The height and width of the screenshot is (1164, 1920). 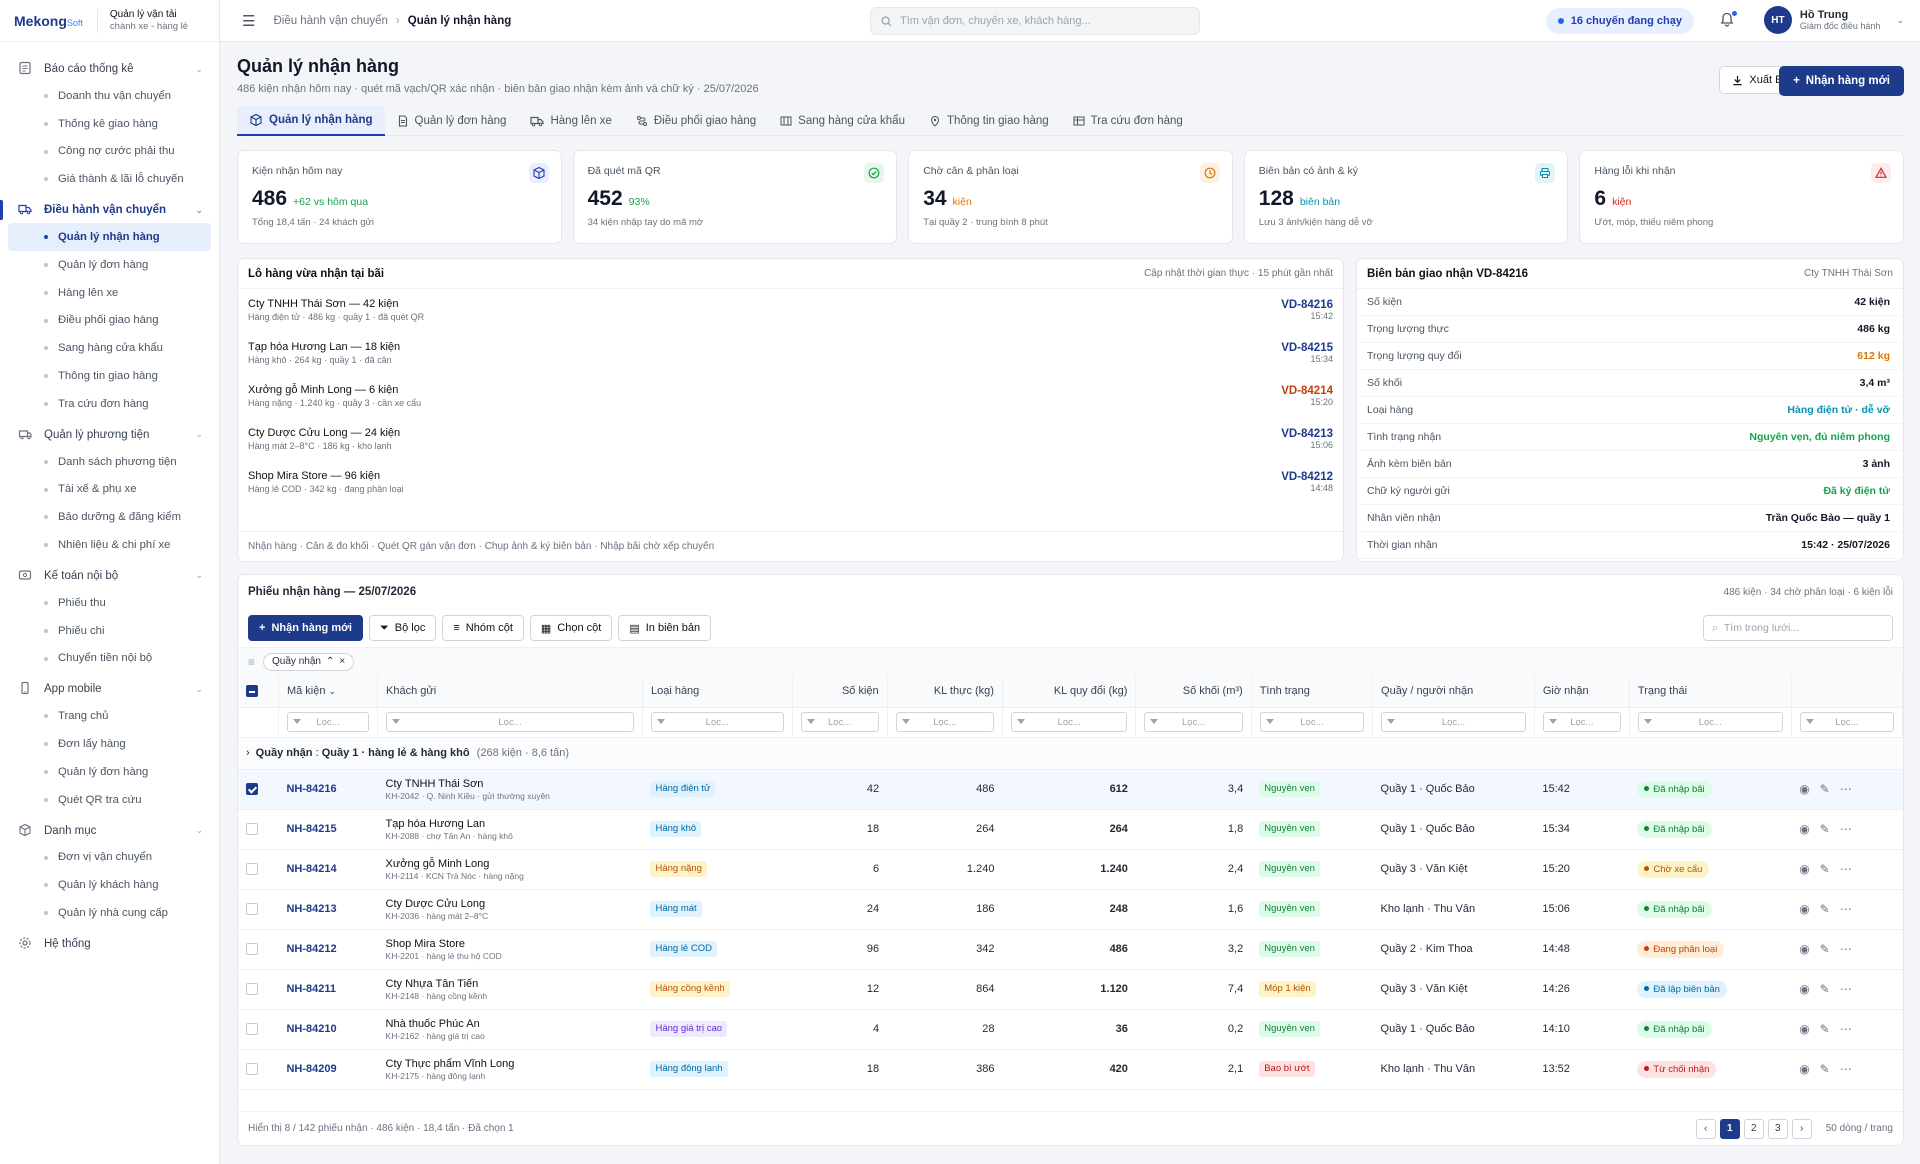 What do you see at coordinates (1582, 691) in the screenshot?
I see `column-header-gio-nhan: Giờ nhận` at bounding box center [1582, 691].